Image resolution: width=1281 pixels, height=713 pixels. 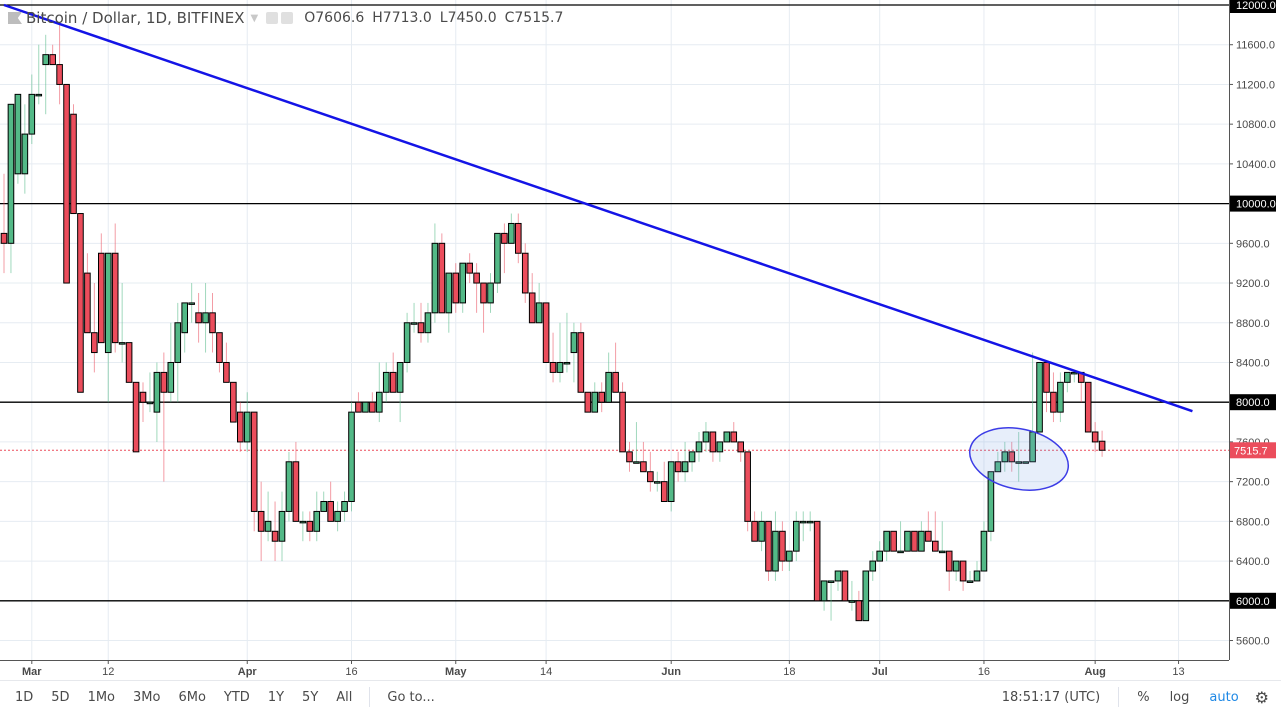 I want to click on svg-text: 8800.0, so click(x=1253, y=324).